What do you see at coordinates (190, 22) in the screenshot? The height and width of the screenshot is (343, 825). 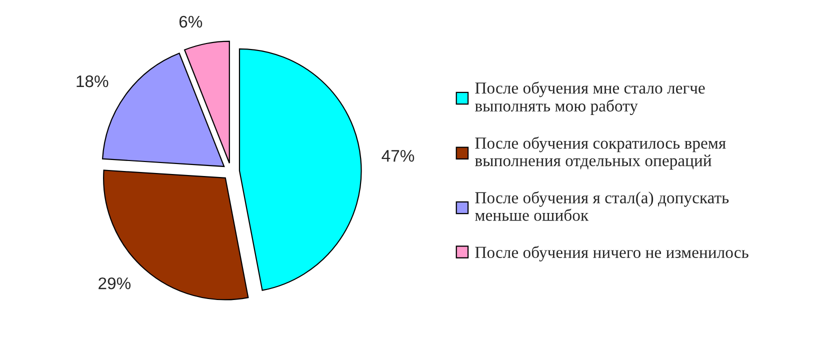 I see `data-label: 6%` at bounding box center [190, 22].